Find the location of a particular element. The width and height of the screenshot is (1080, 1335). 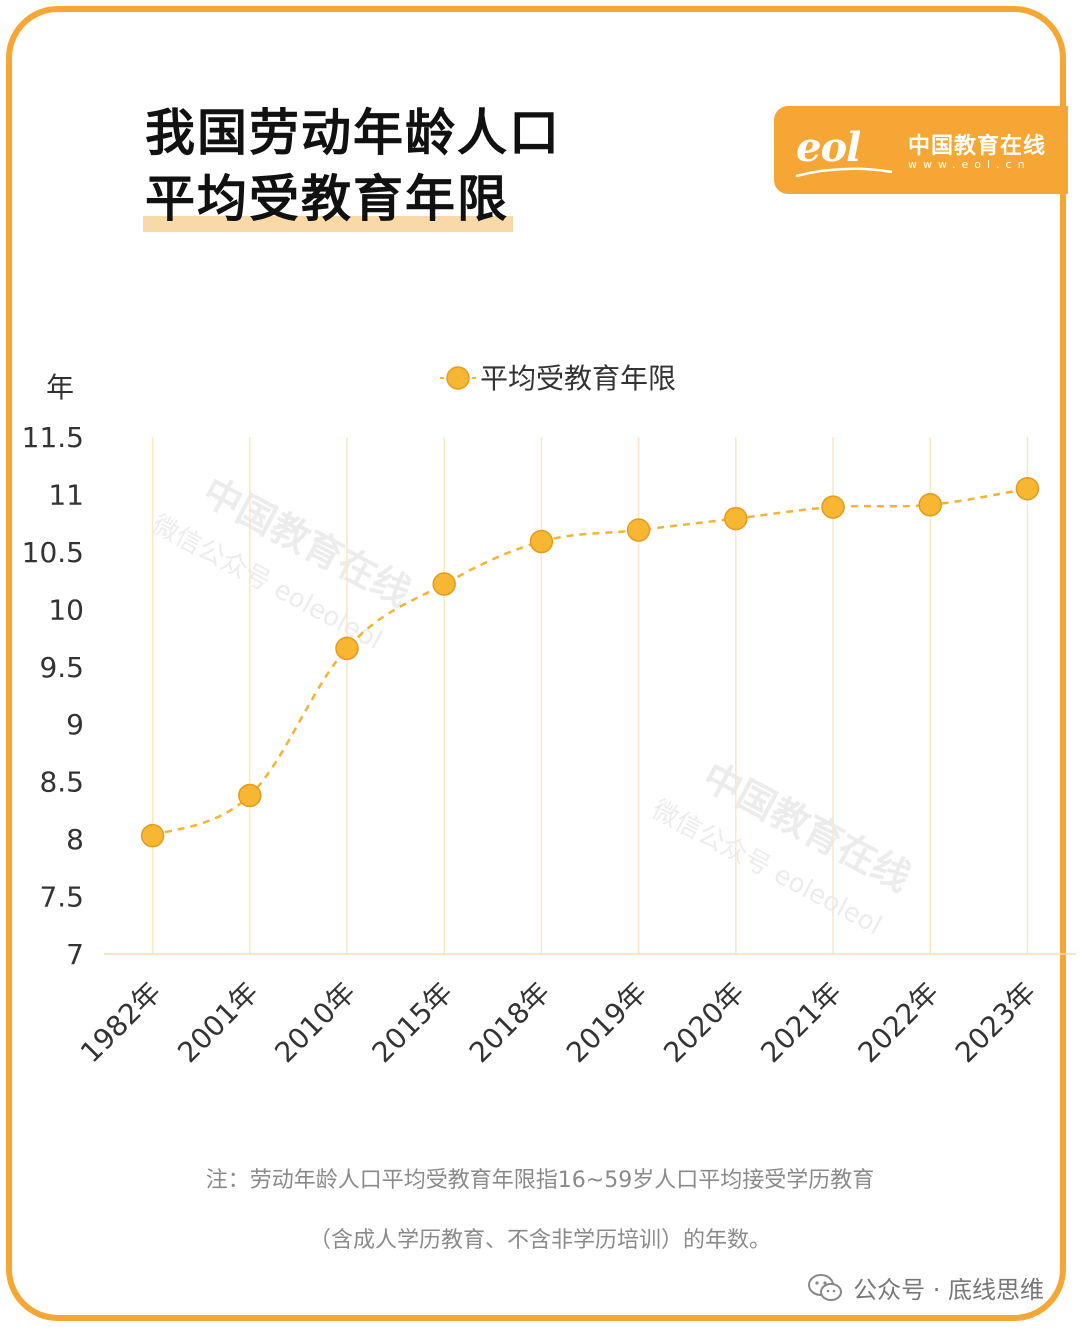

eol-logo: eol 中国教育在线 www.eol.cn is located at coordinates (921, 150).